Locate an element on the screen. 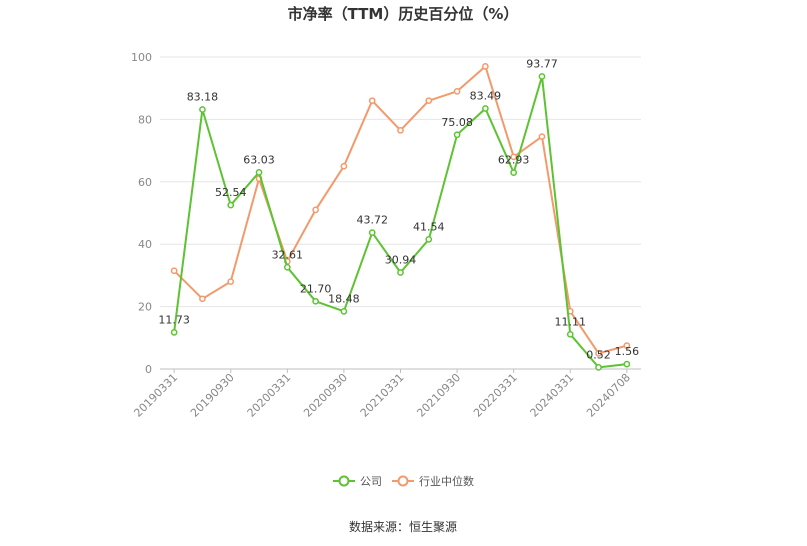  x-tick-label: 20210930 is located at coordinates (438, 395).